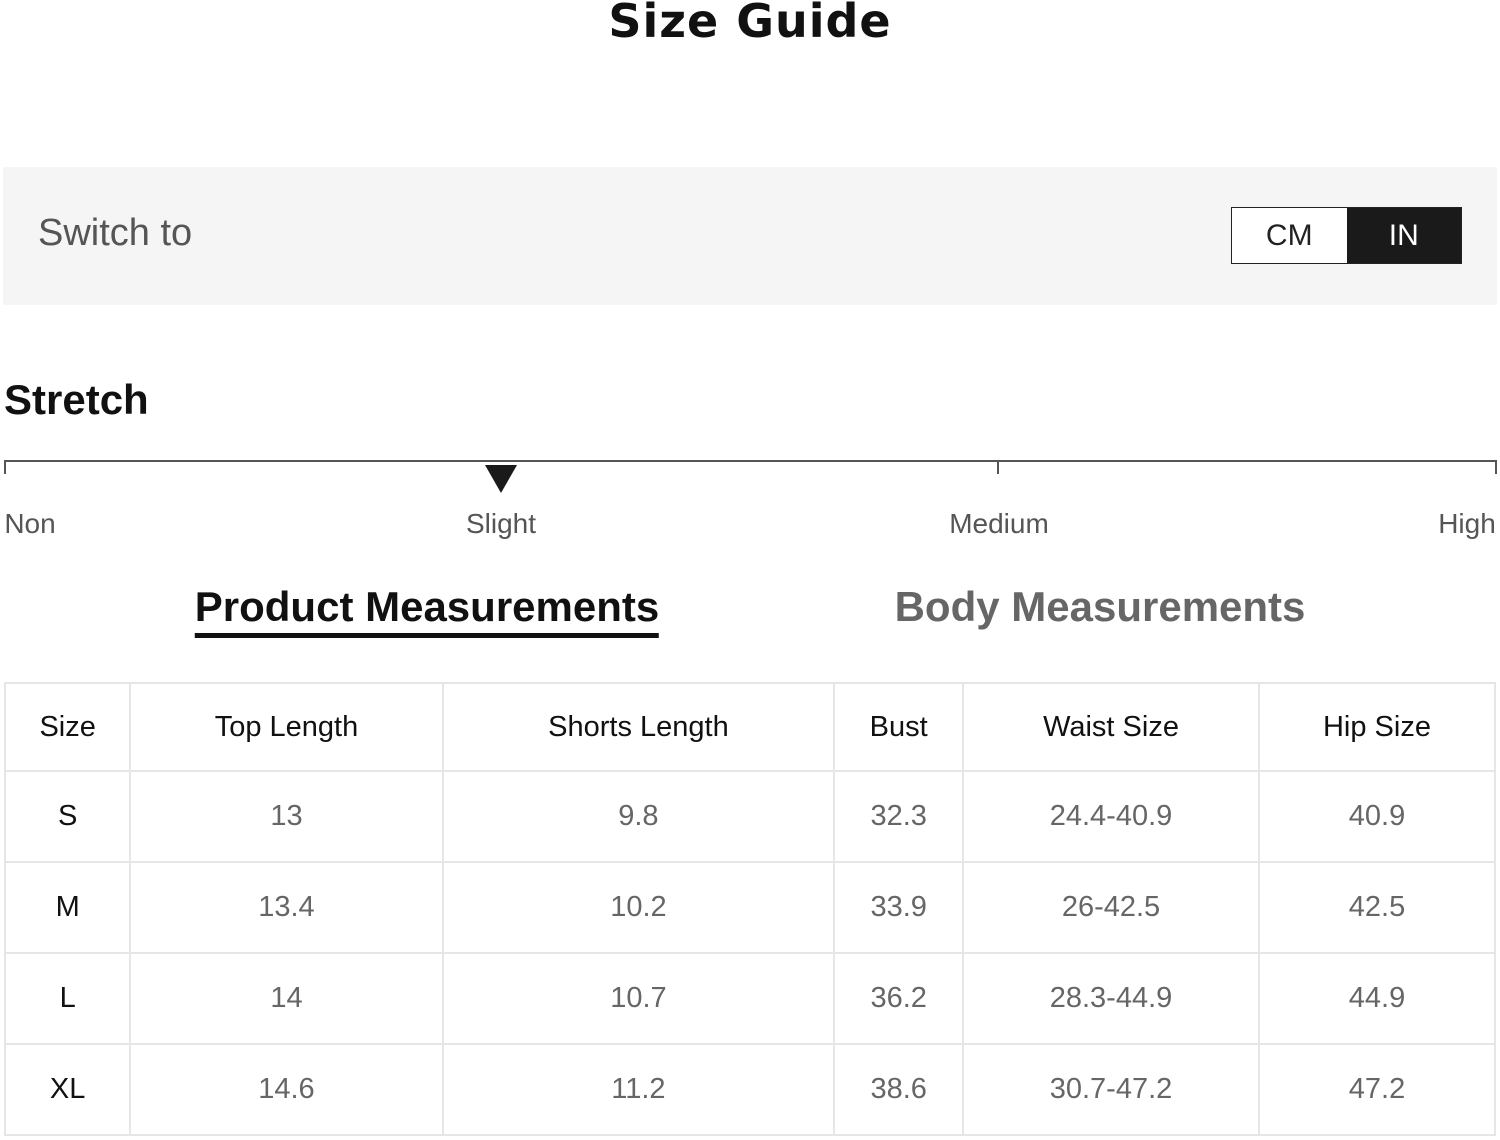 The height and width of the screenshot is (1140, 1500). What do you see at coordinates (1289, 235) in the screenshot?
I see `unit-option-cm: CM` at bounding box center [1289, 235].